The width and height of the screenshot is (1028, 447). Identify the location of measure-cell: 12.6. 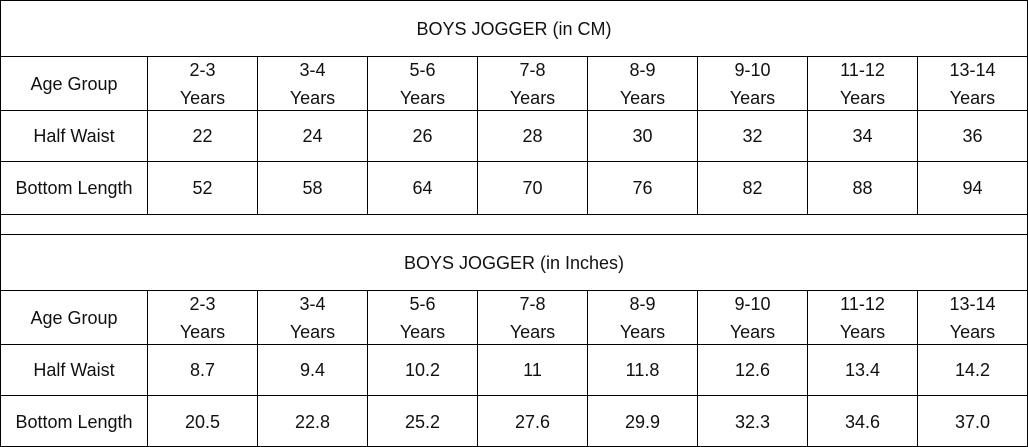
(753, 370).